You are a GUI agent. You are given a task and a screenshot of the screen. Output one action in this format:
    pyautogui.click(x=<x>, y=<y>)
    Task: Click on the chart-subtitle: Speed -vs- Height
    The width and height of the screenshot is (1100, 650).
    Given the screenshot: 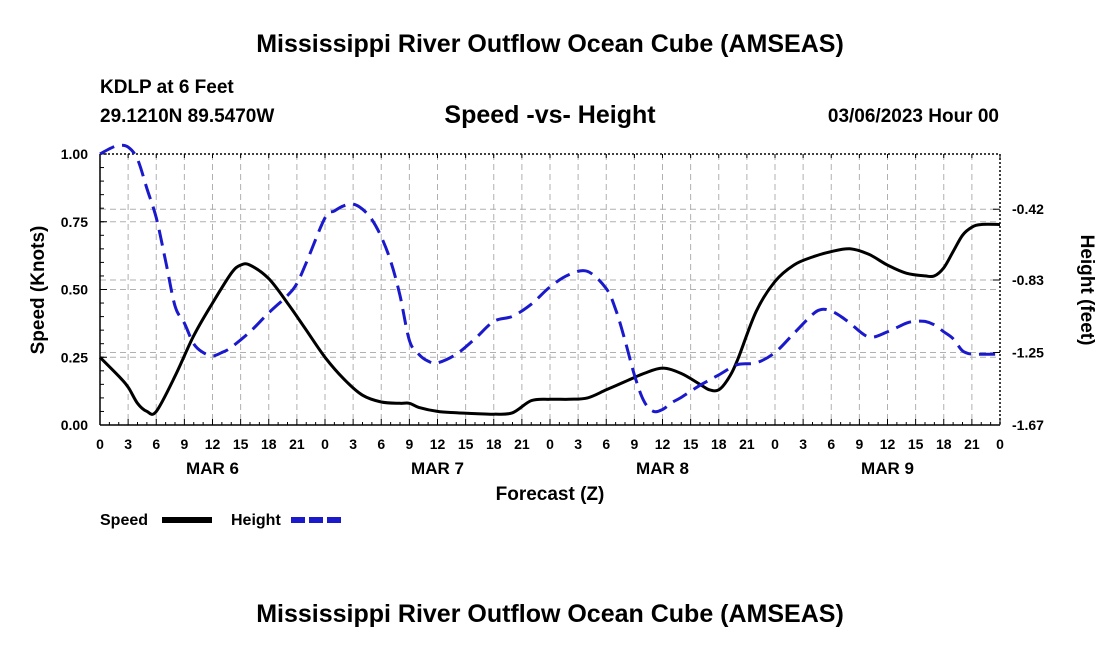 What is the action you would take?
    pyautogui.click(x=550, y=115)
    